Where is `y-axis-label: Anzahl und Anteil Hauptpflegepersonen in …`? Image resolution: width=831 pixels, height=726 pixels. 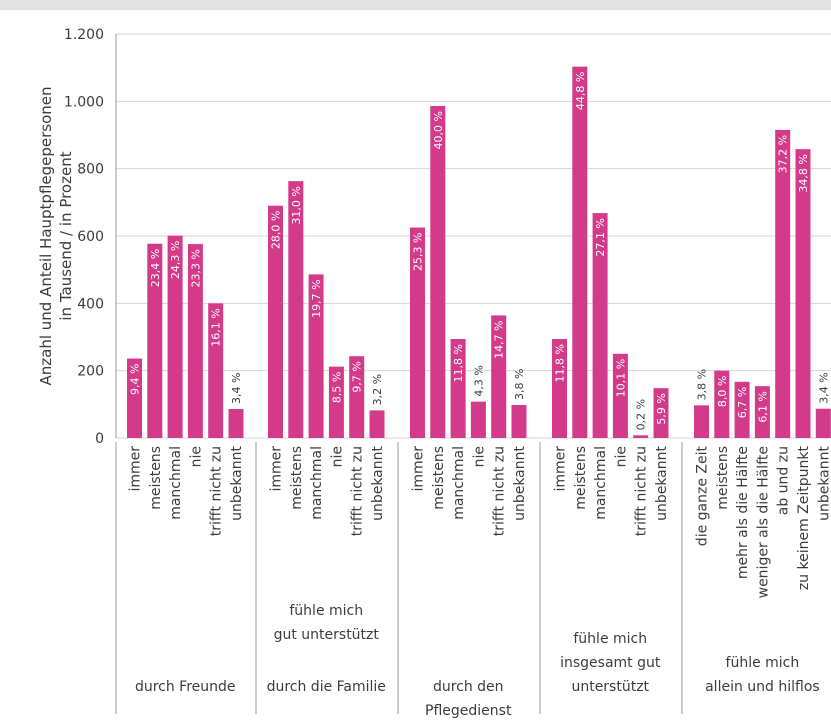 y-axis-label: Anzahl und Anteil Hauptpflegepersonen in … is located at coordinates (56, 235).